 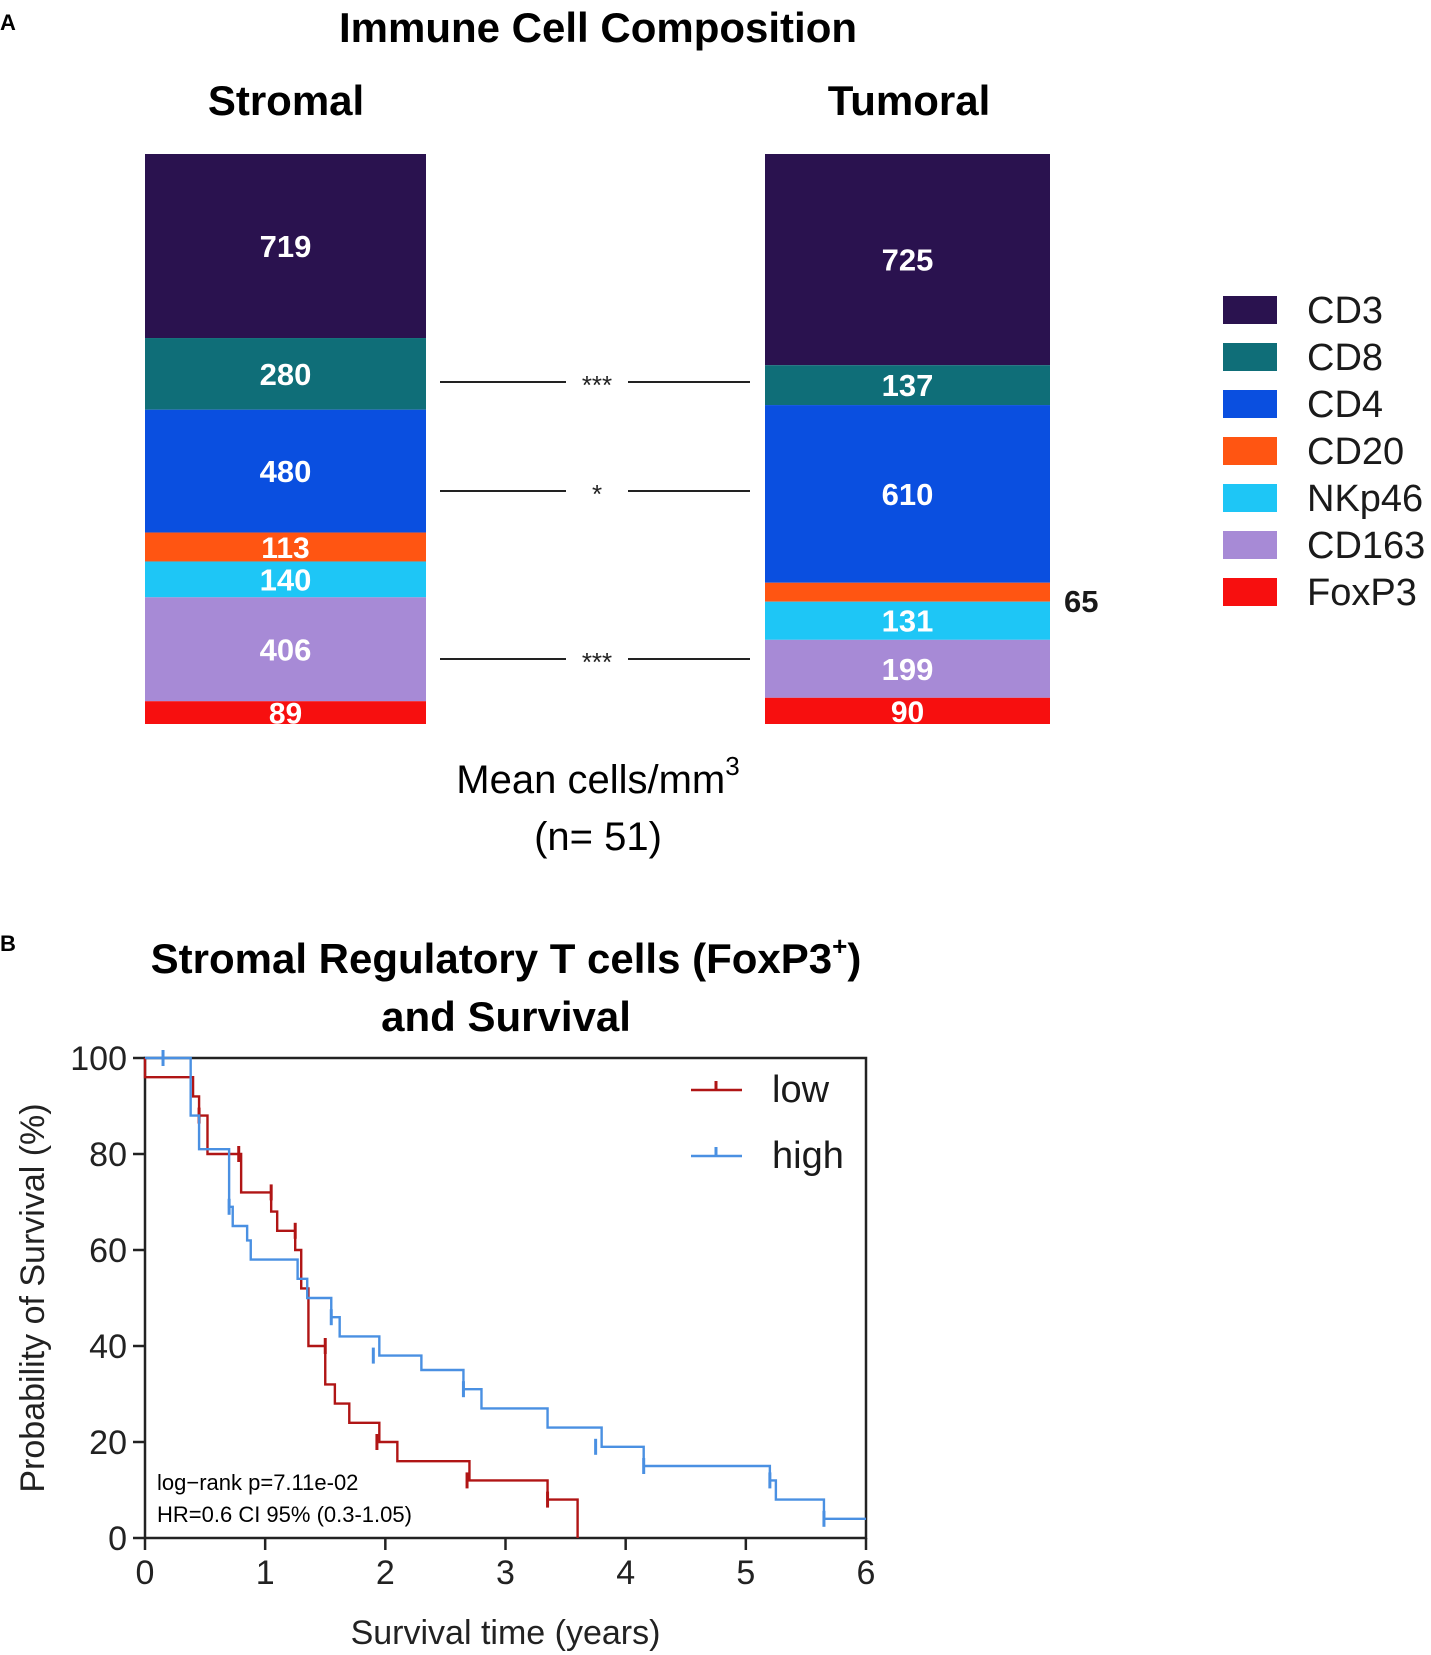 I want to click on bar-title-stromal: Stromal, so click(x=286, y=100).